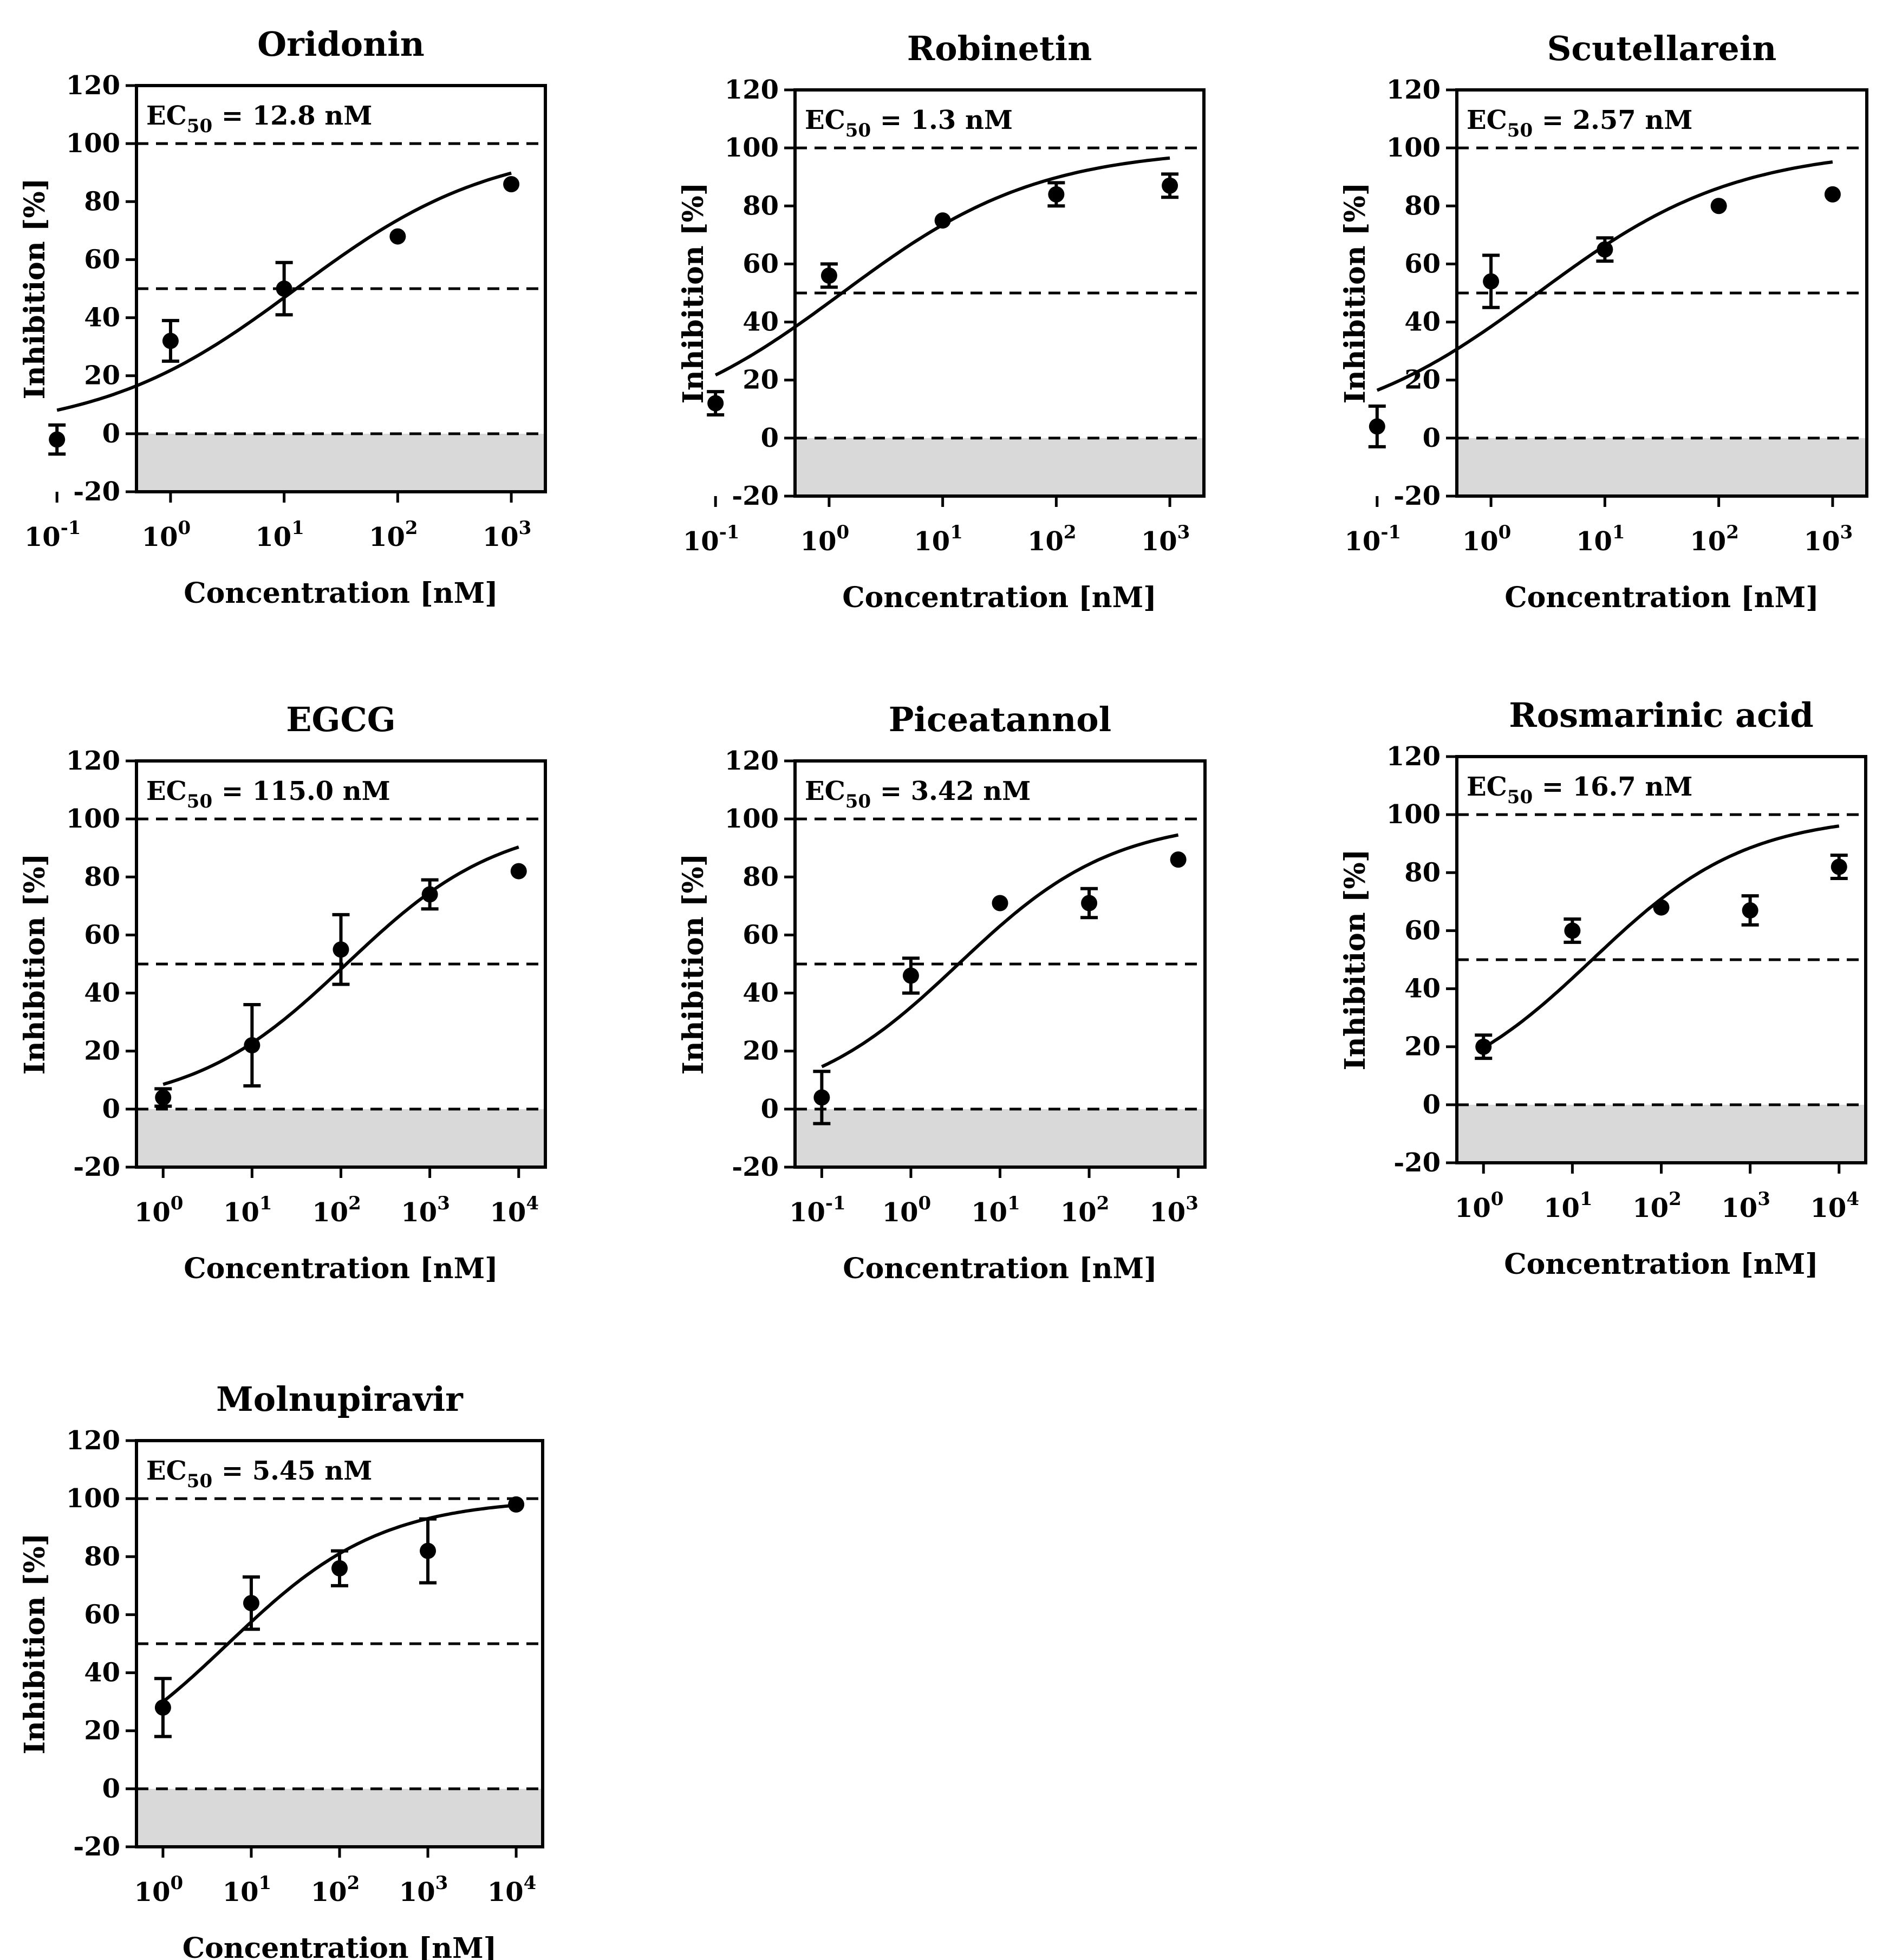 This screenshot has width=1889, height=1960. What do you see at coordinates (341, 288) in the screenshot?
I see `plot-frame` at bounding box center [341, 288].